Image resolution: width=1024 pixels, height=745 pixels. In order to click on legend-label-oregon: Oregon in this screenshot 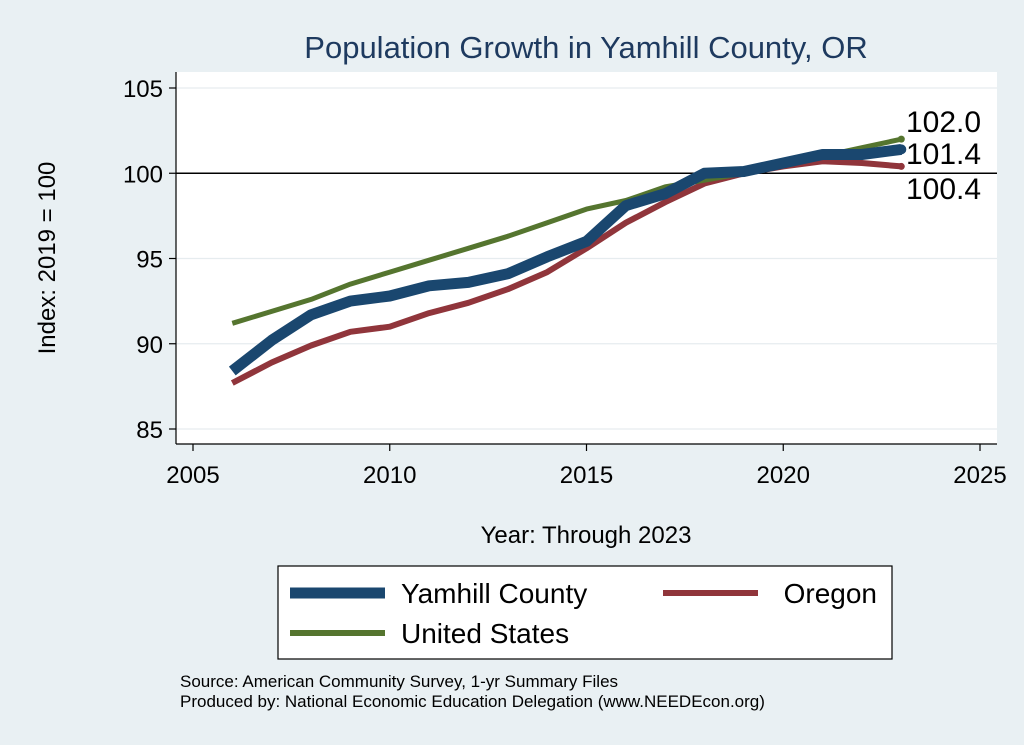, I will do `click(830, 593)`.